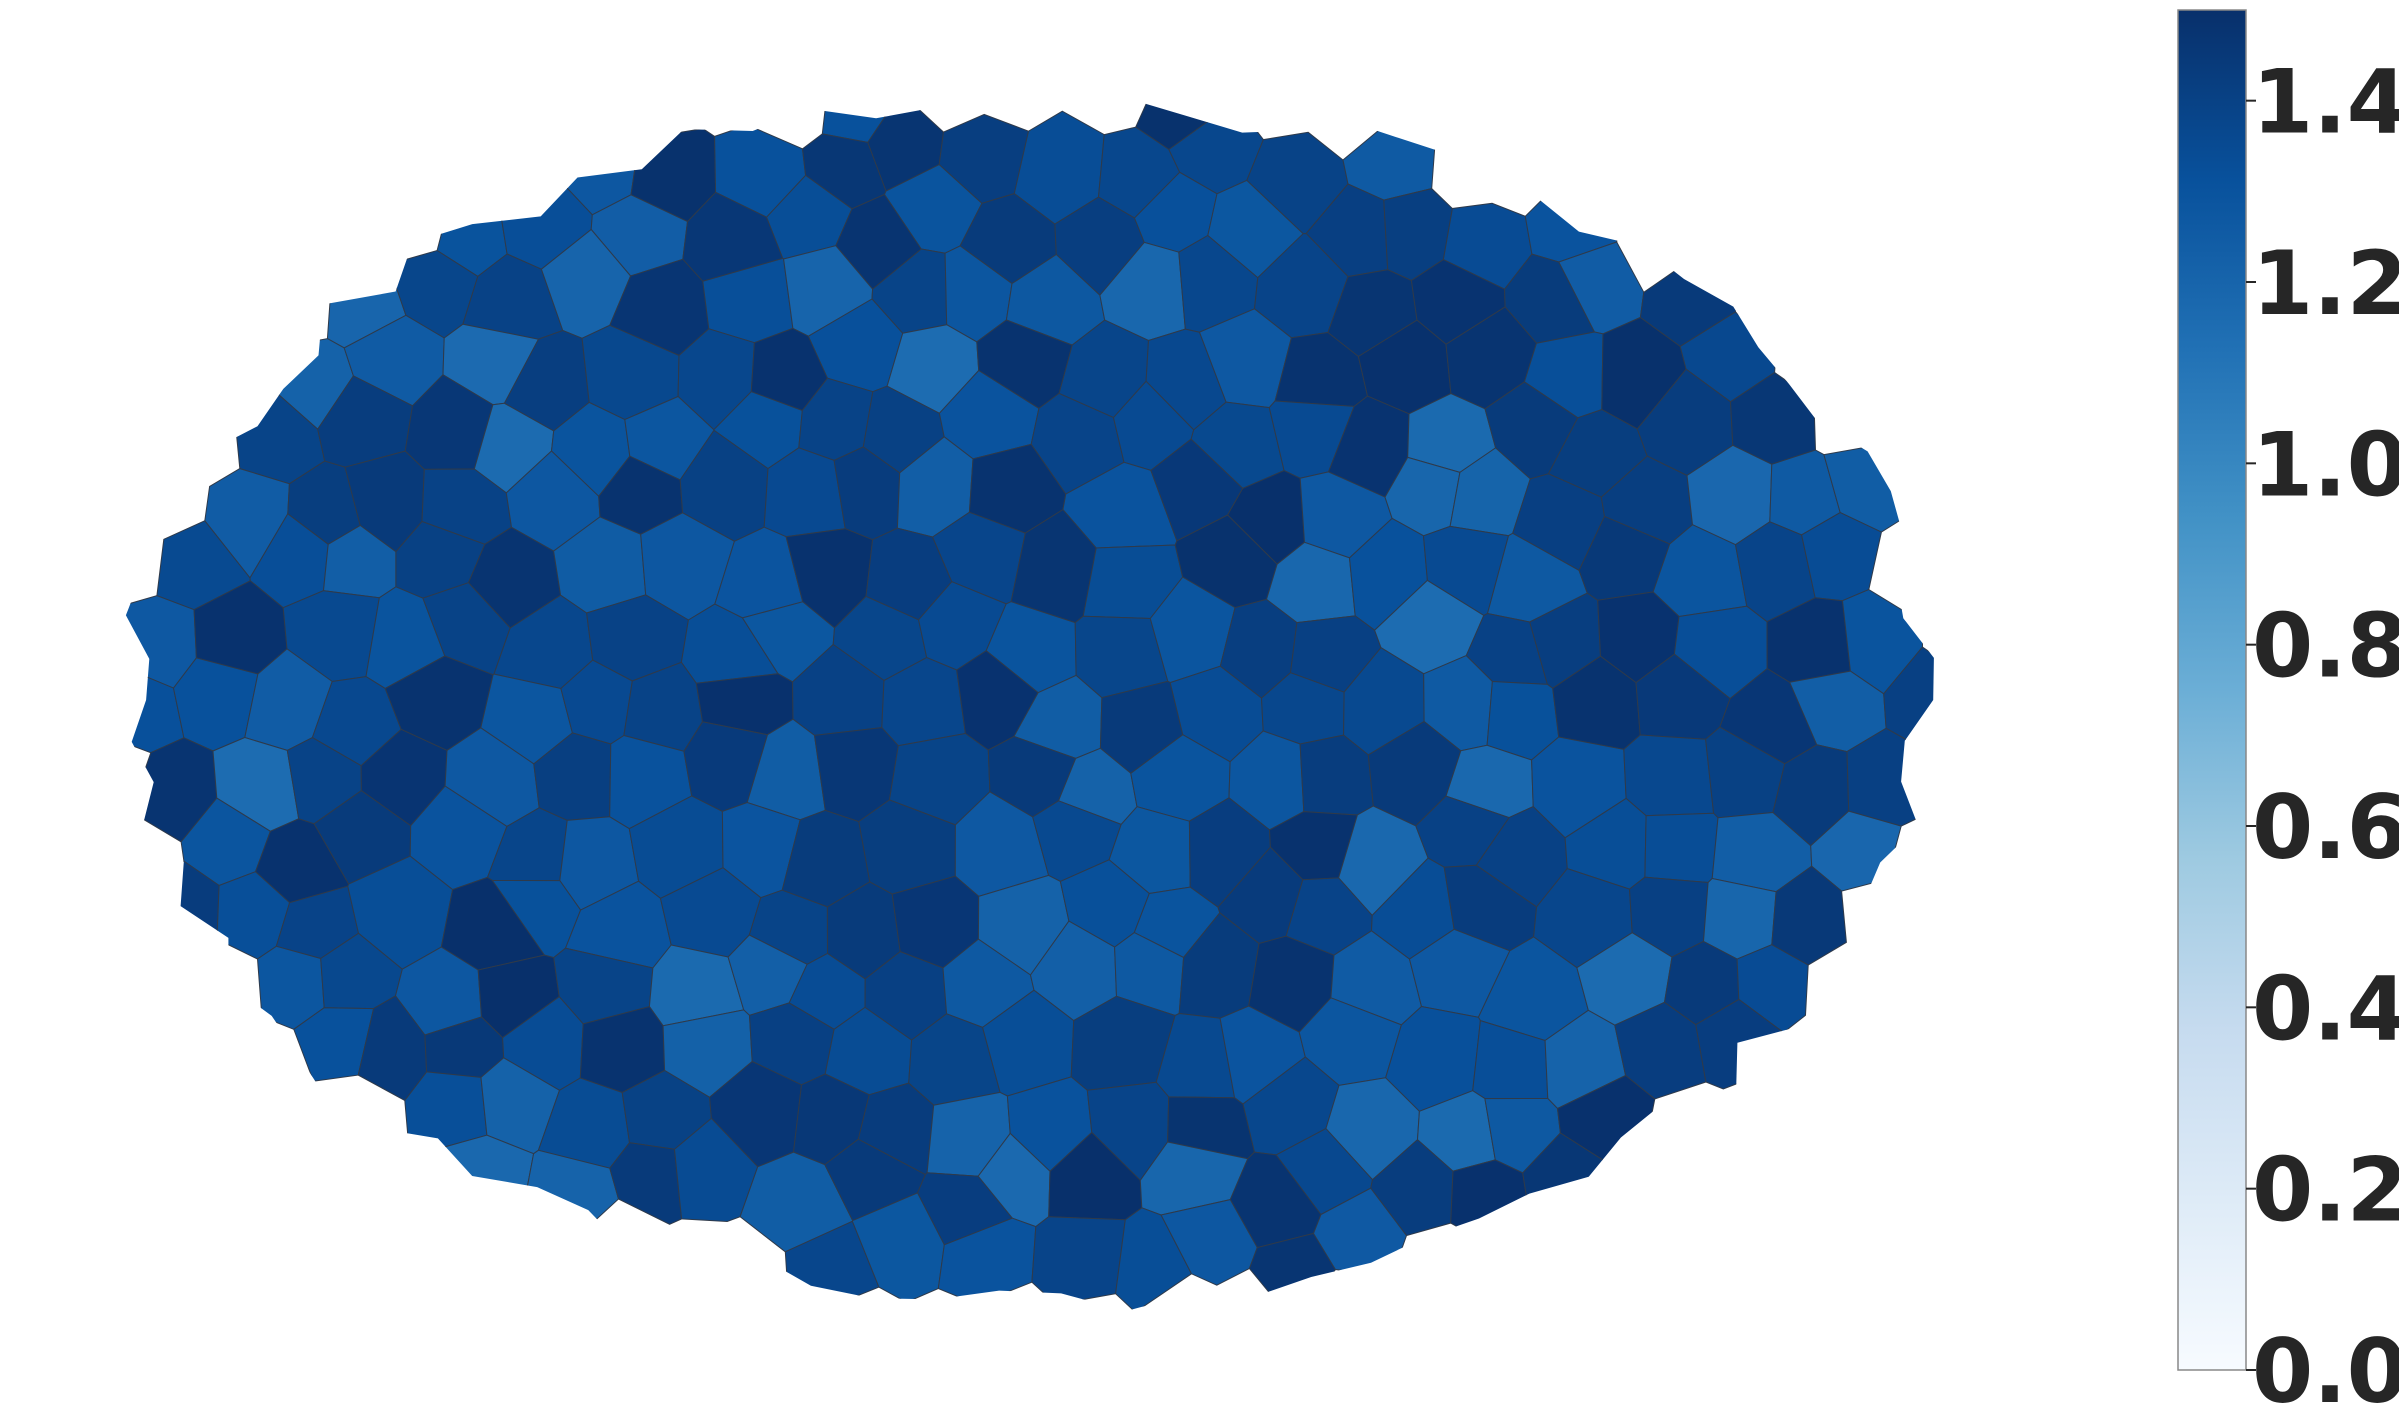  I want to click on colorbar-gradient, so click(2212, 690).